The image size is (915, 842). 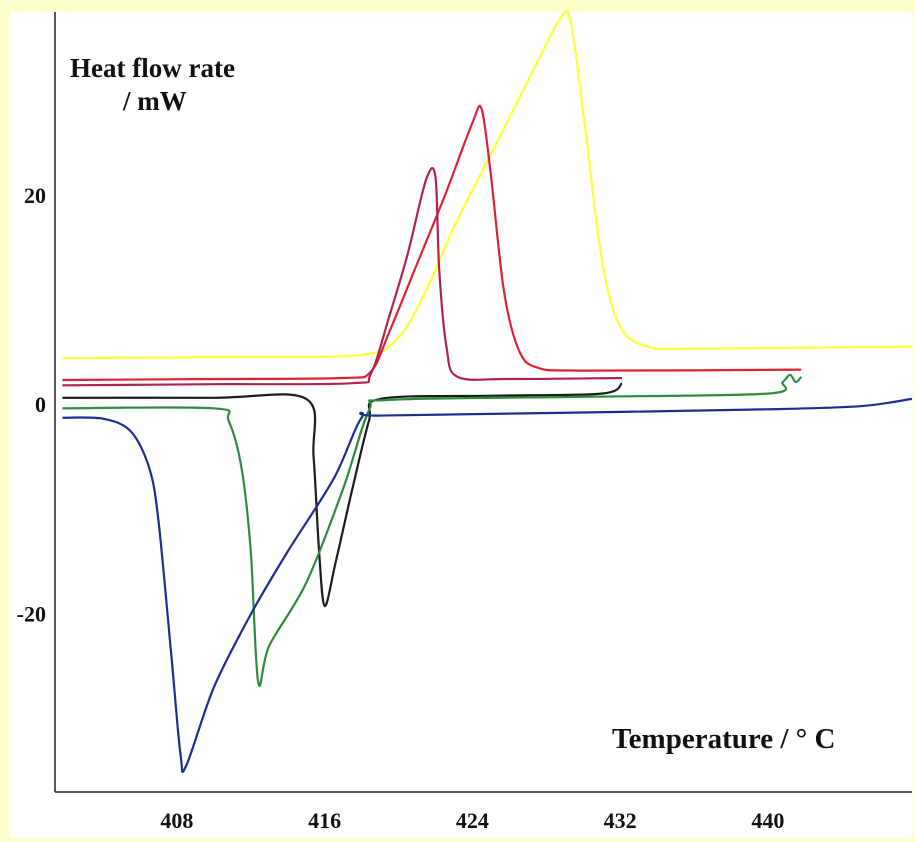 What do you see at coordinates (176, 820) in the screenshot?
I see `x-tick-label: 408` at bounding box center [176, 820].